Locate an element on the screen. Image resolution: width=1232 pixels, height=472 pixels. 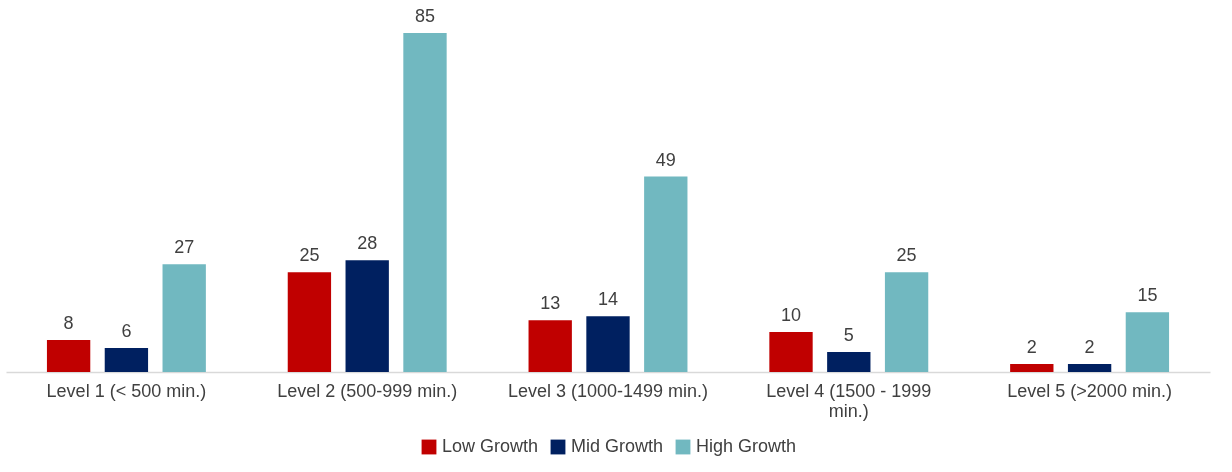
x-tick-label: Level 3 (1000-1499 min.) is located at coordinates (608, 390).